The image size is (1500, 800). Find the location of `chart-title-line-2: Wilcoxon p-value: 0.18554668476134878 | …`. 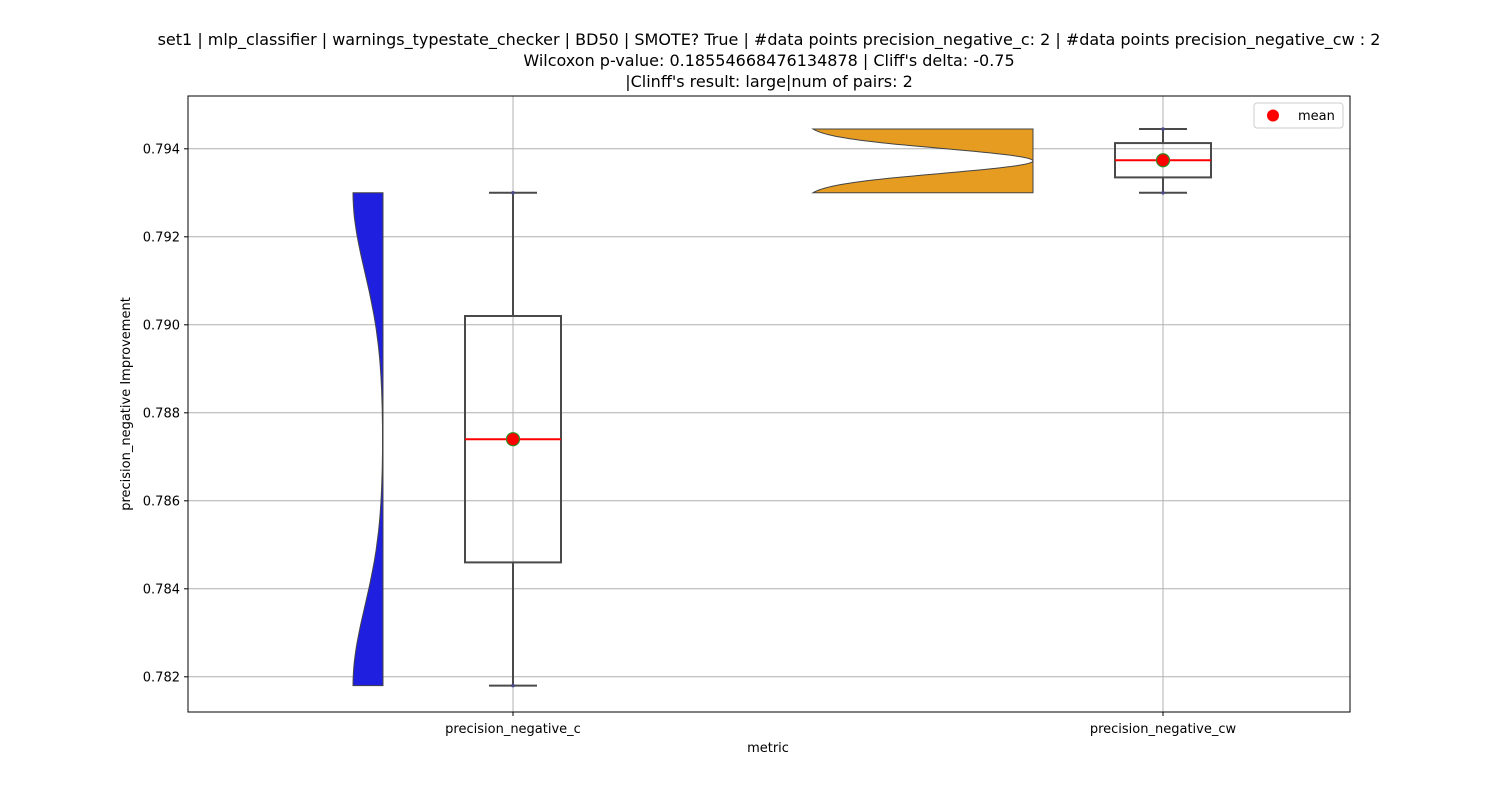

chart-title-line-2: Wilcoxon p-value: 0.18554668476134878 | … is located at coordinates (769, 60).